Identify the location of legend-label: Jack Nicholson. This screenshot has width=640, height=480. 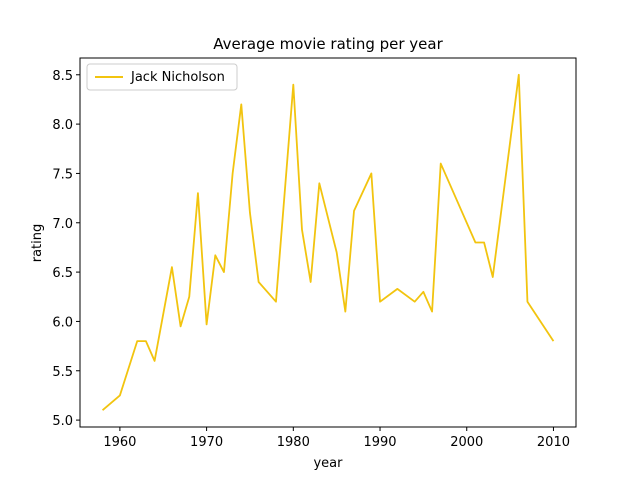
(177, 77).